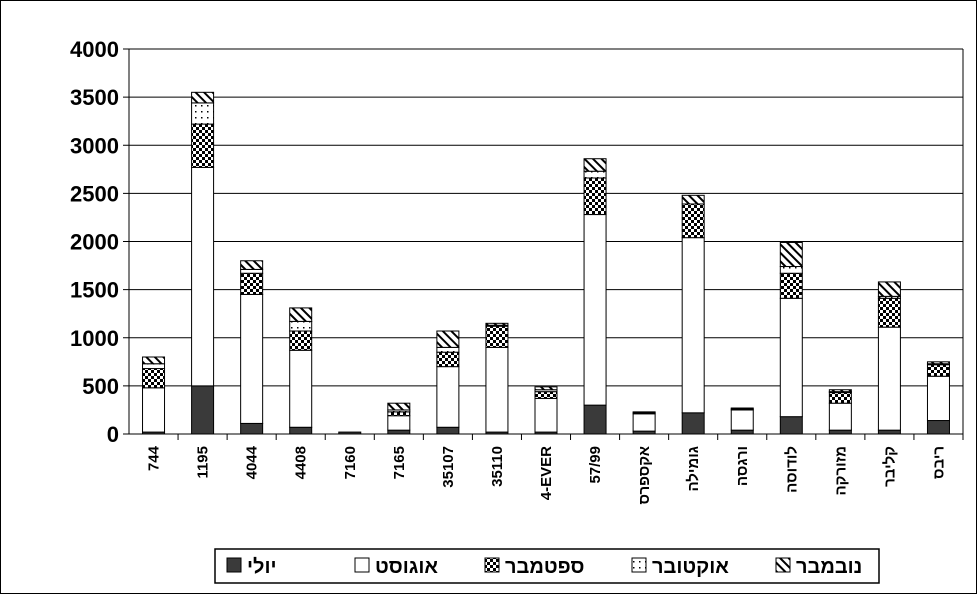 The image size is (977, 595). I want to click on x-tick-label: 57/99, so click(595, 465).